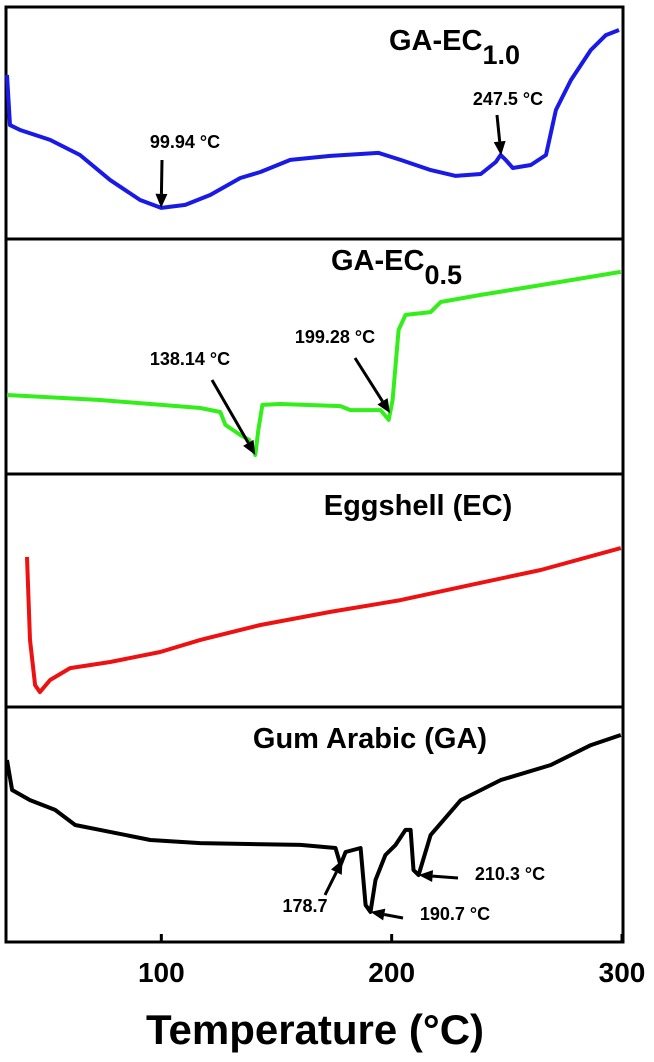 The height and width of the screenshot is (1062, 654). I want to click on x-tick-label: 100, so click(161, 972).